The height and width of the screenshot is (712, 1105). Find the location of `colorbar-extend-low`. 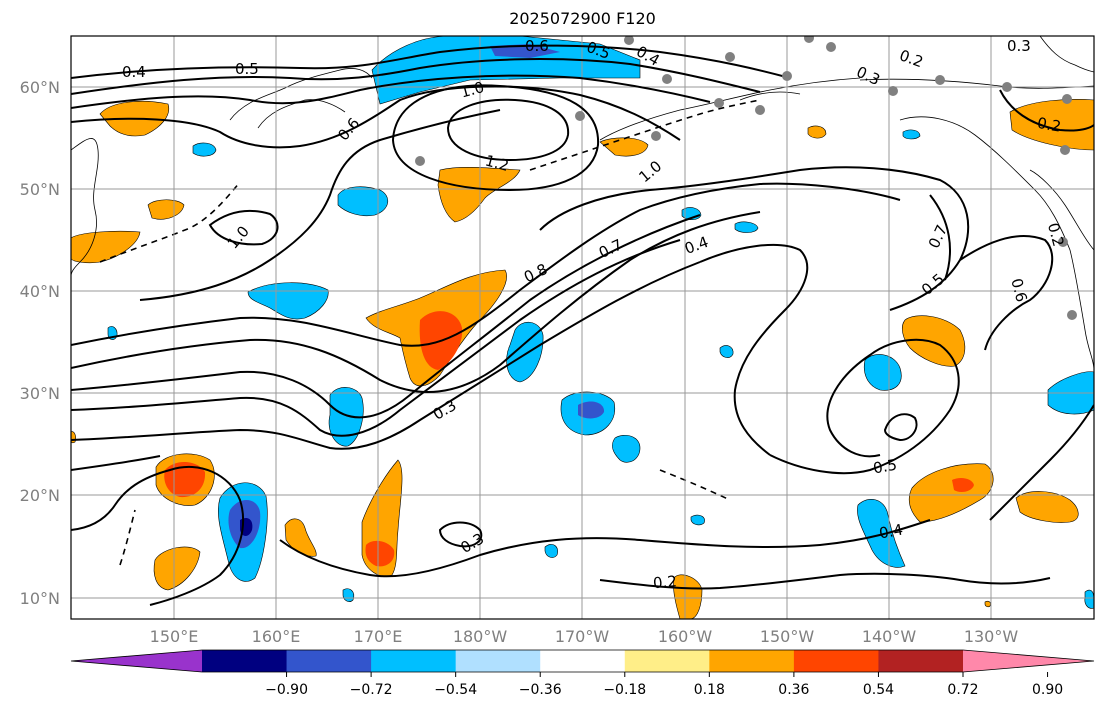

colorbar-extend-low is located at coordinates (136, 661).